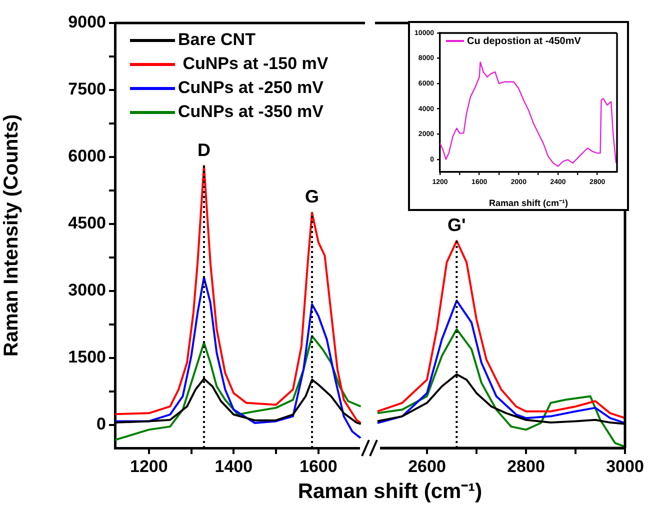 This screenshot has height=511, width=651. I want to click on ref-line-label: G', so click(457, 224).